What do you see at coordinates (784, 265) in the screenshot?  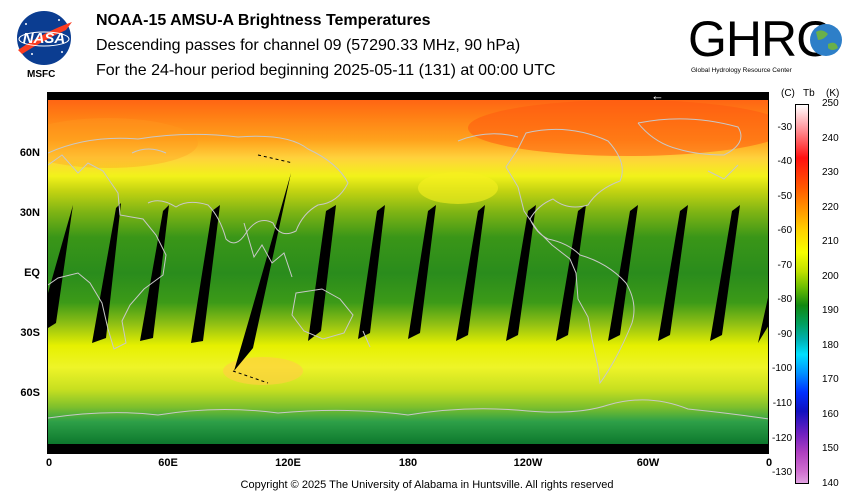 I see `colorbar-celsius-label: -70` at bounding box center [784, 265].